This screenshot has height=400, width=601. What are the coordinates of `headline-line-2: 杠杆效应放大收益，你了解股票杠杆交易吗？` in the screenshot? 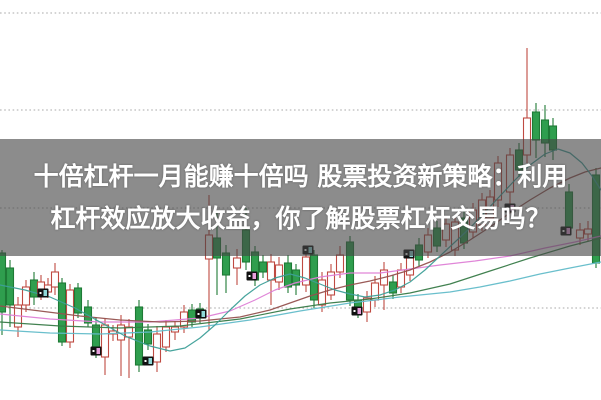 It's located at (300, 218).